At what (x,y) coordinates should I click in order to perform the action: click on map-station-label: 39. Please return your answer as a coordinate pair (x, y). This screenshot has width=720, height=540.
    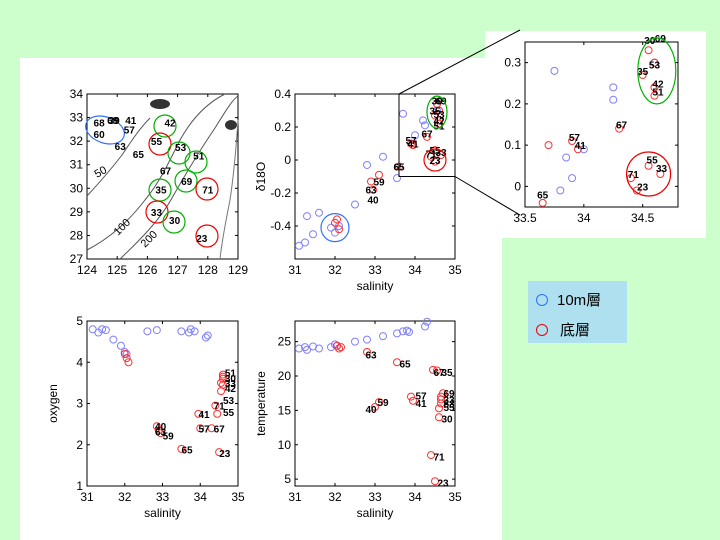
    Looking at the image, I should click on (115, 121).